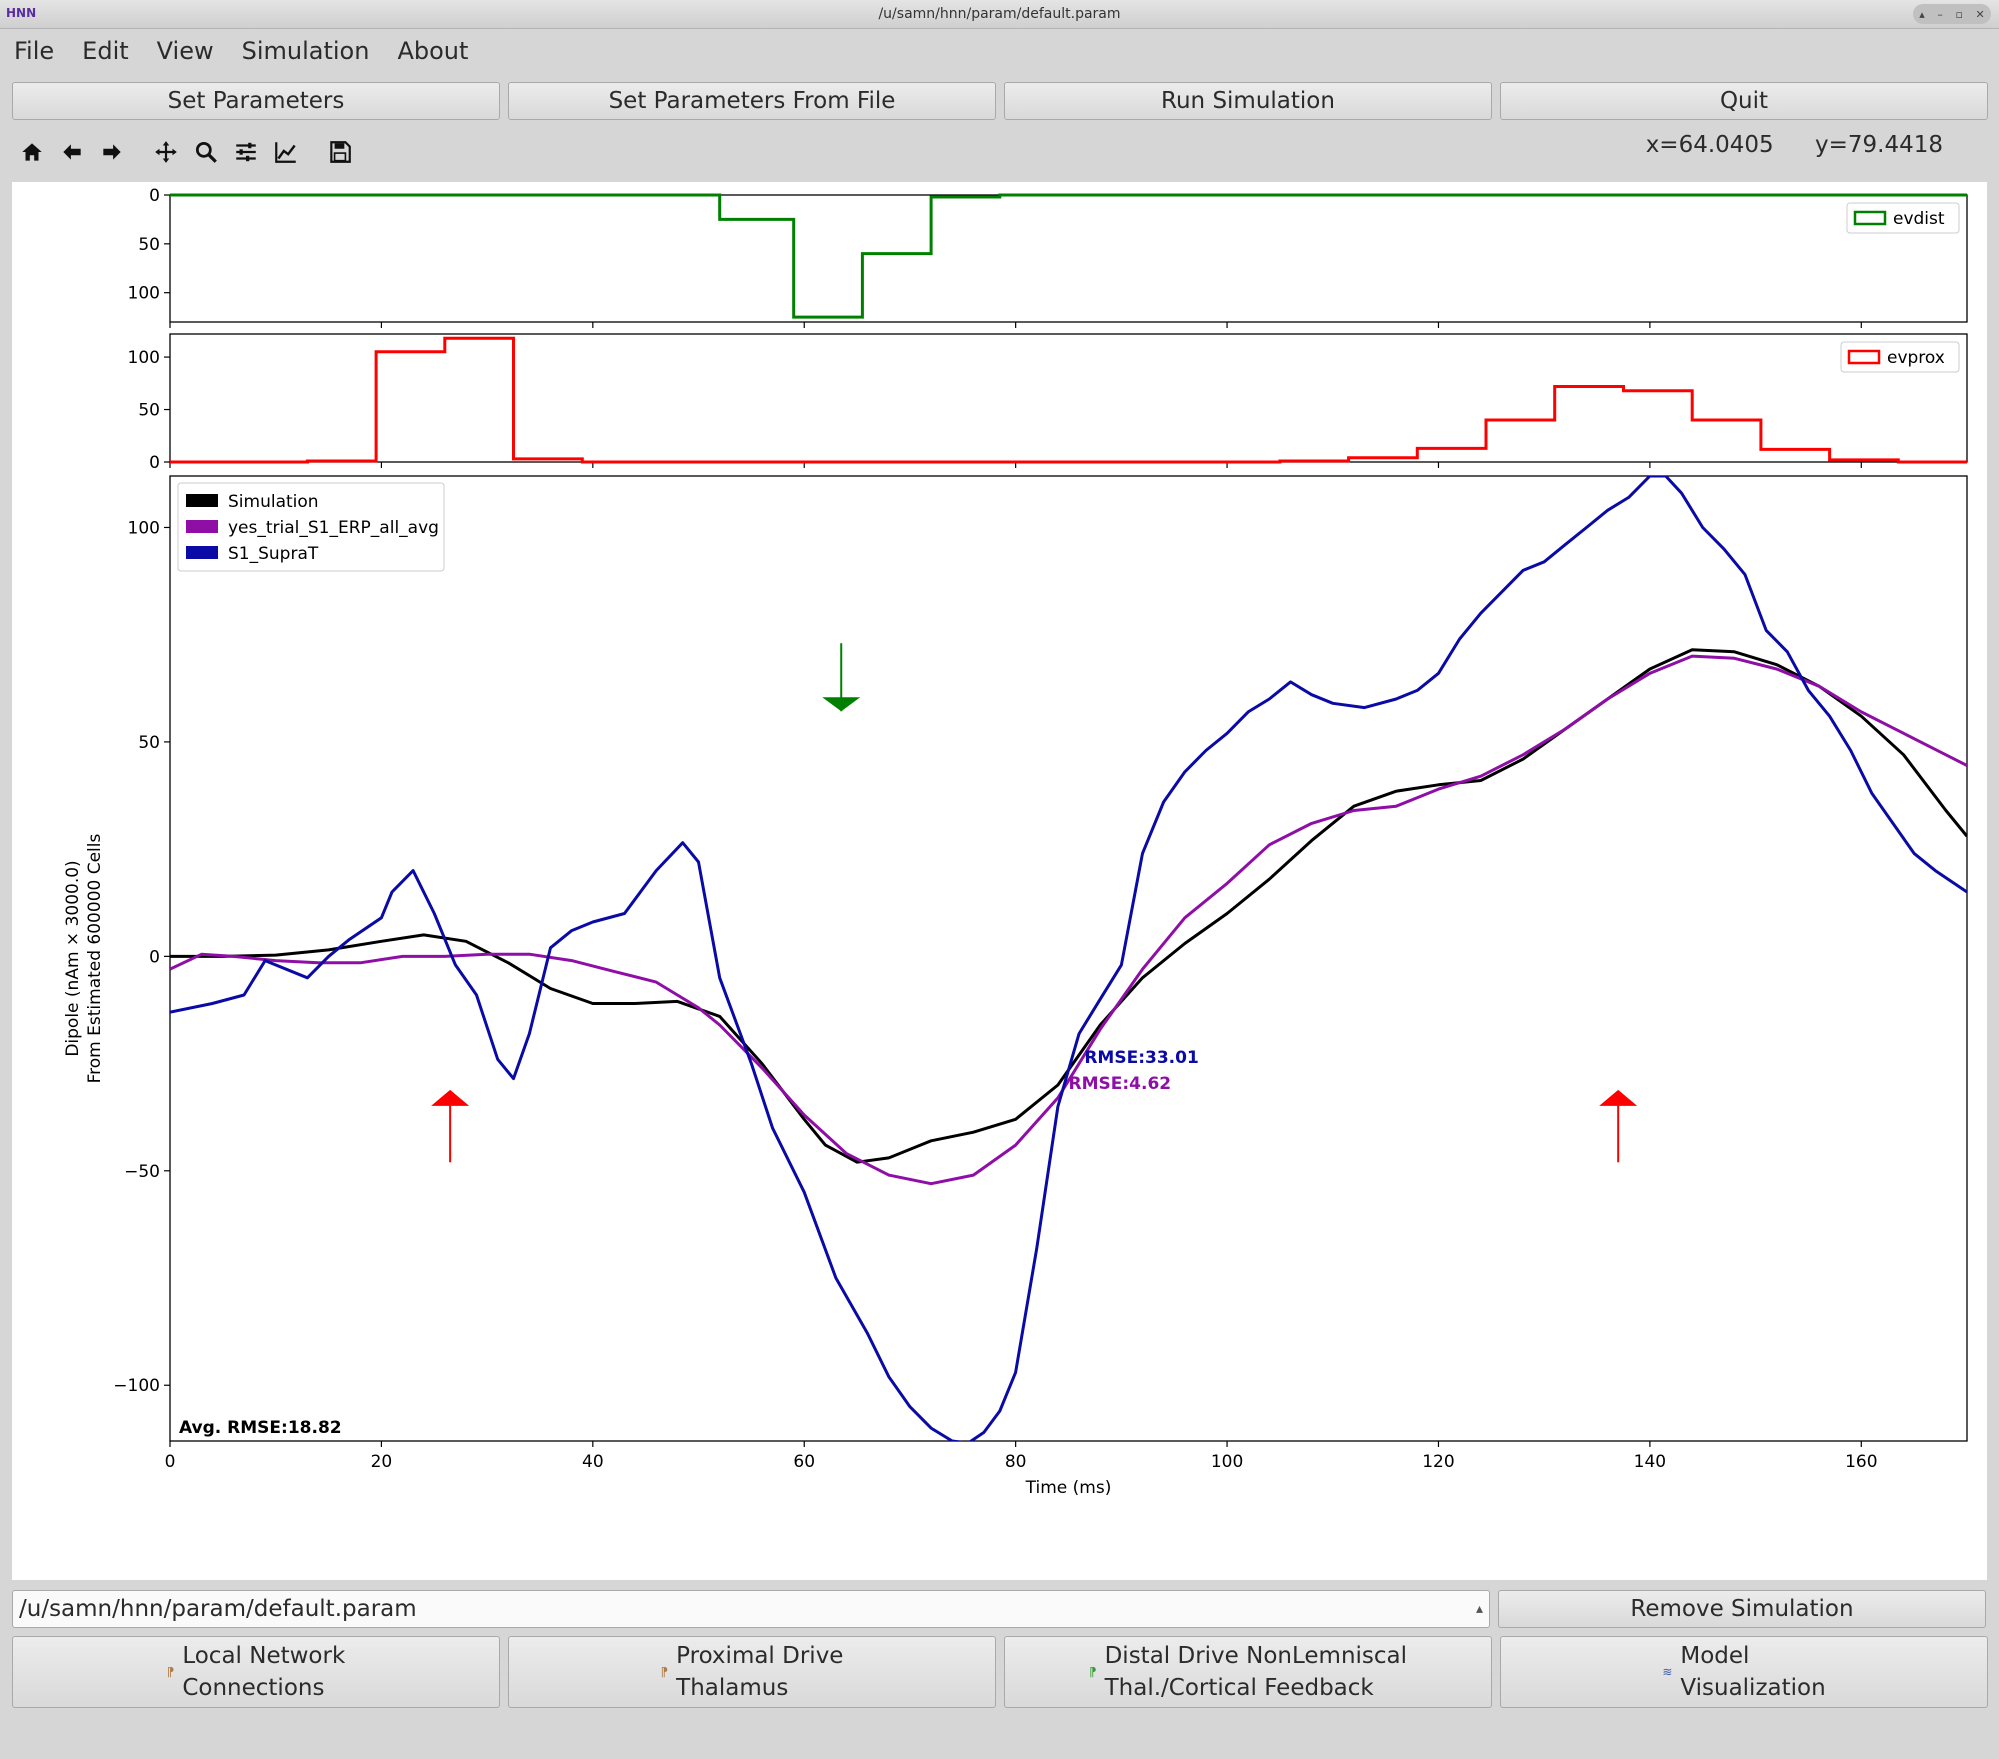 This screenshot has width=1999, height=1759. I want to click on cursor-x: x=64.0405, so click(1709, 145).